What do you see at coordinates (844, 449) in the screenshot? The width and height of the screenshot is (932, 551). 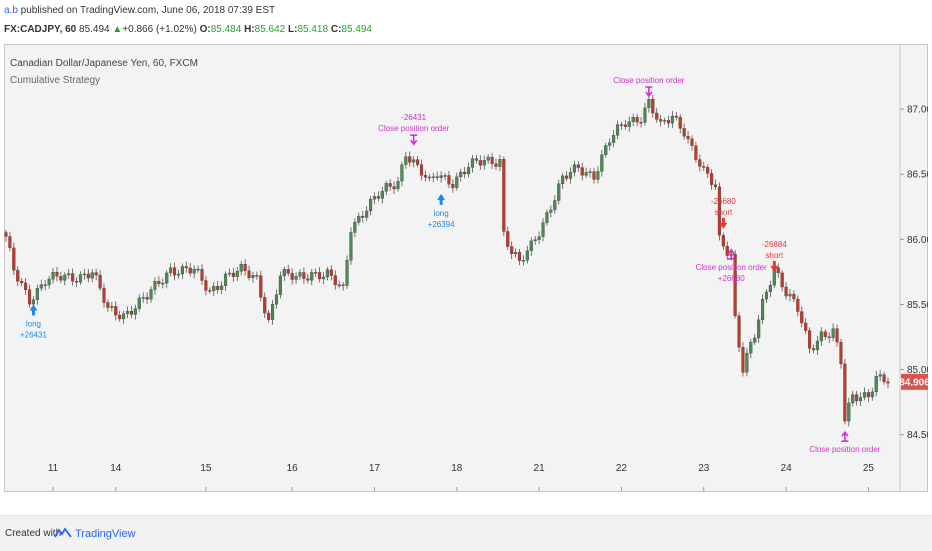 I see `trade-label: Close position order` at bounding box center [844, 449].